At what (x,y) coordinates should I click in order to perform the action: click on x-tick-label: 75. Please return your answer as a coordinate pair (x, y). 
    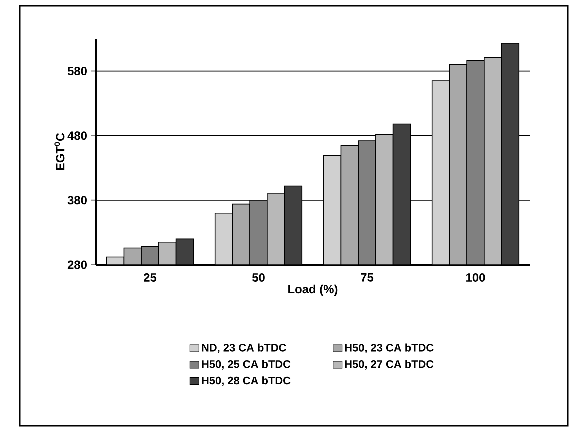
    Looking at the image, I should click on (367, 278).